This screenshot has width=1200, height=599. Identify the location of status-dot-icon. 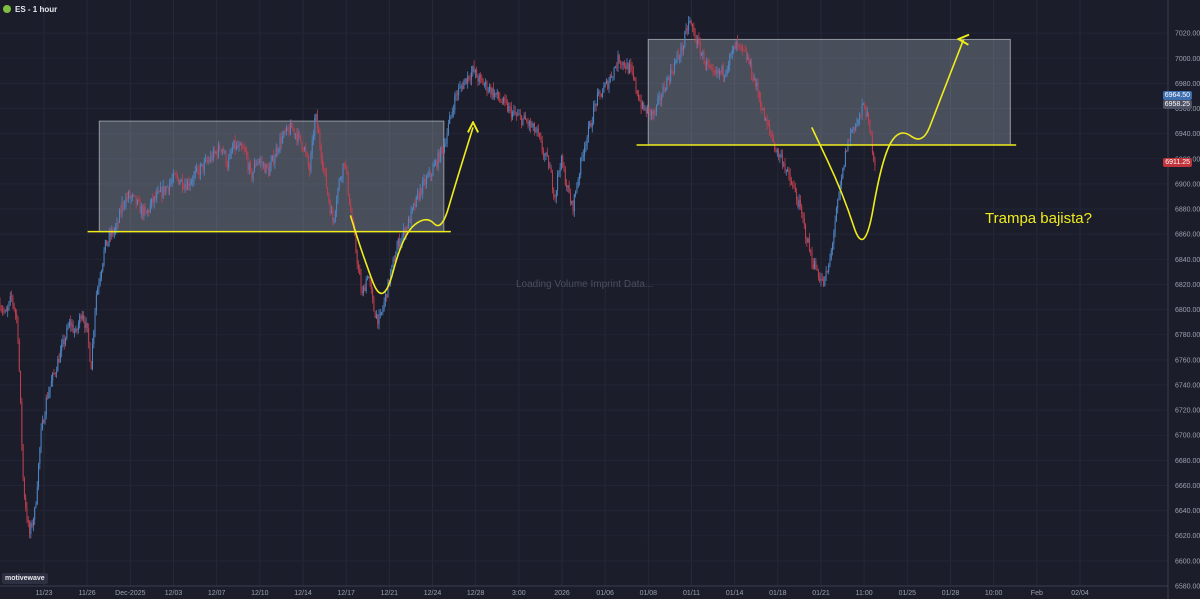
(7, 9).